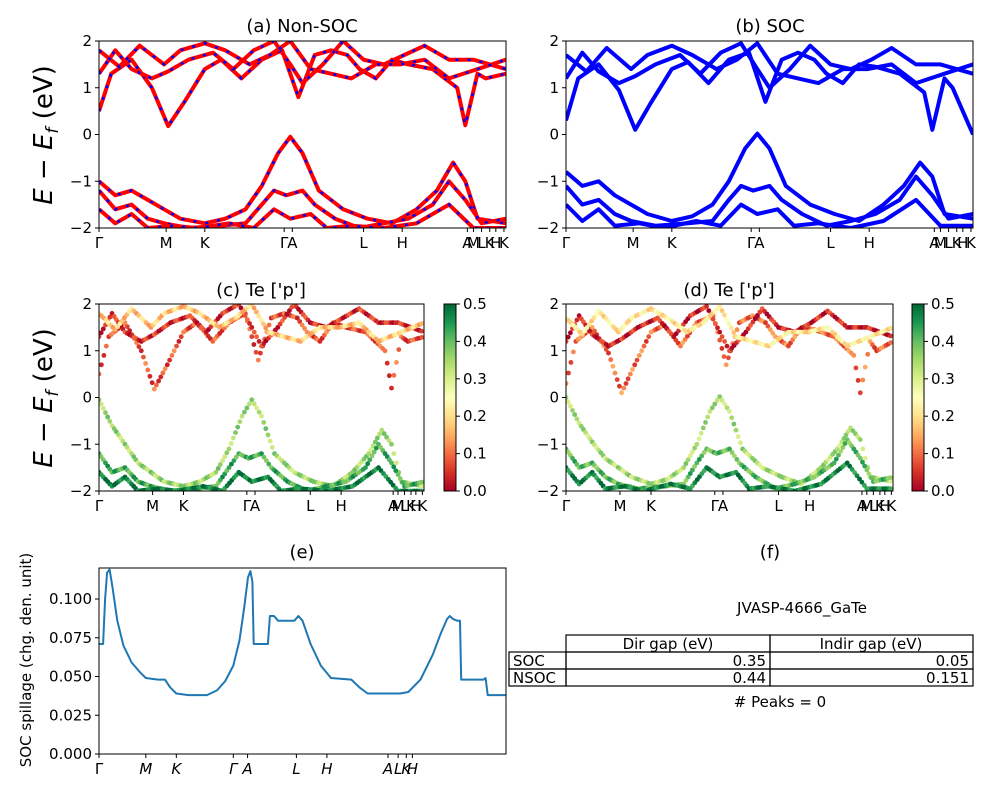  What do you see at coordinates (548, 491) in the screenshot?
I see `y-tick-label: −2` at bounding box center [548, 491].